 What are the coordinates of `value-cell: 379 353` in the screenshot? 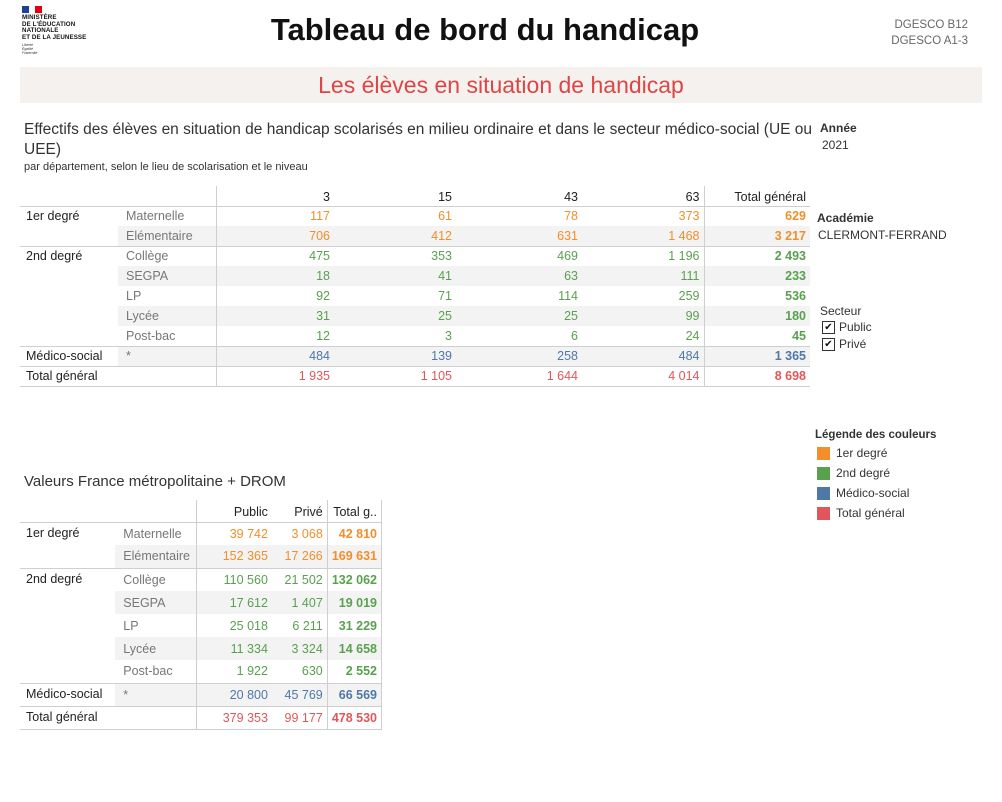 It's located at (234, 717).